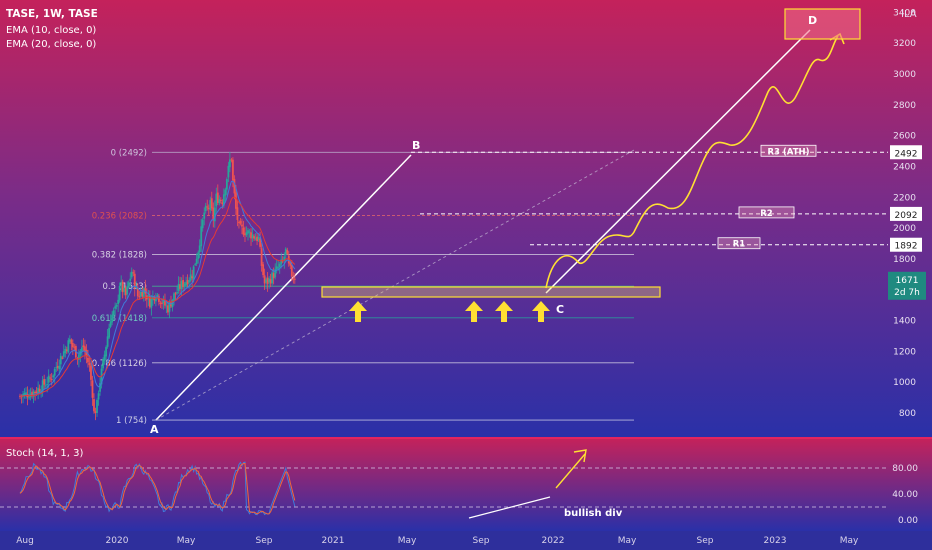  Describe the element at coordinates (904, 198) in the screenshot. I see `price-tick: 2200` at that location.